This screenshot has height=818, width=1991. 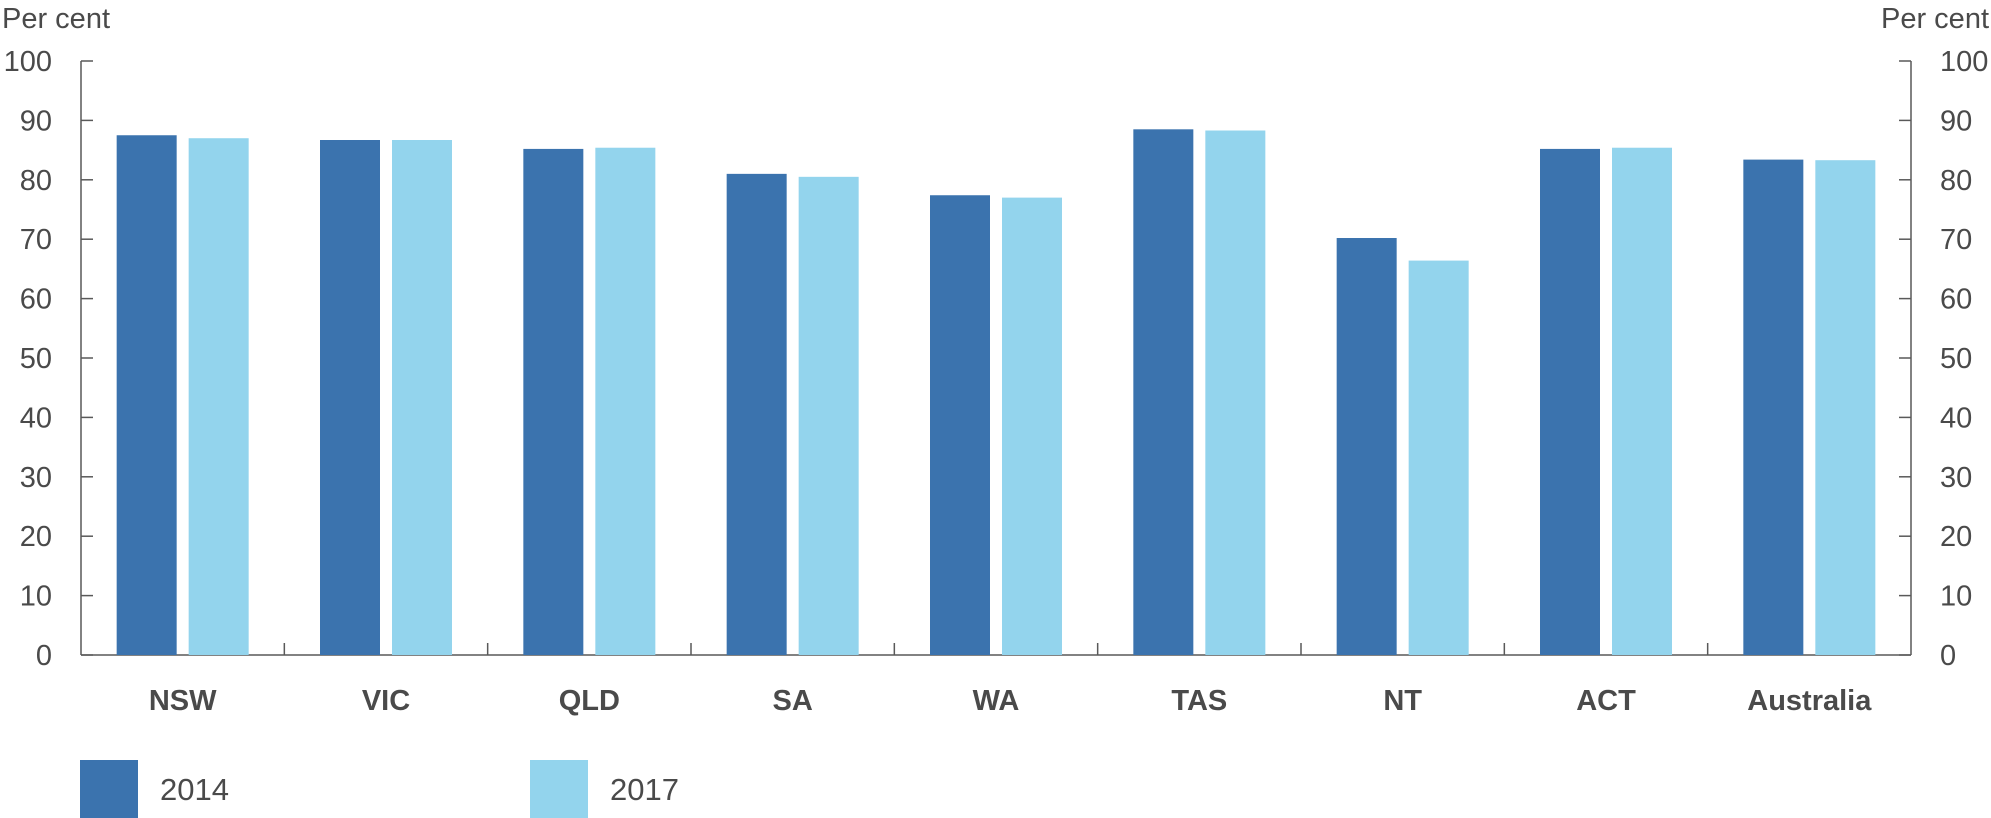 What do you see at coordinates (1235, 393) in the screenshot?
I see `bar-2017-TAS` at bounding box center [1235, 393].